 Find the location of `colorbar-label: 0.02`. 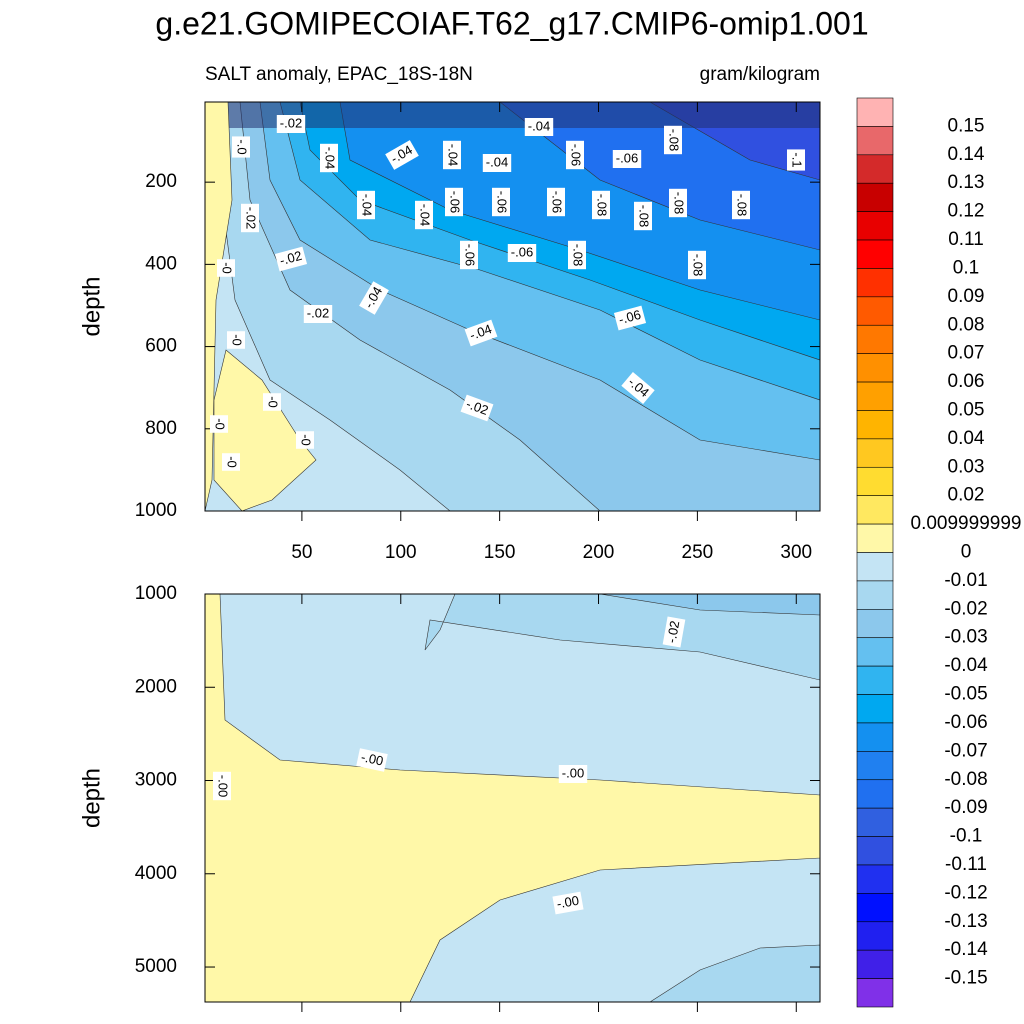

colorbar-label: 0.02 is located at coordinates (966, 495).